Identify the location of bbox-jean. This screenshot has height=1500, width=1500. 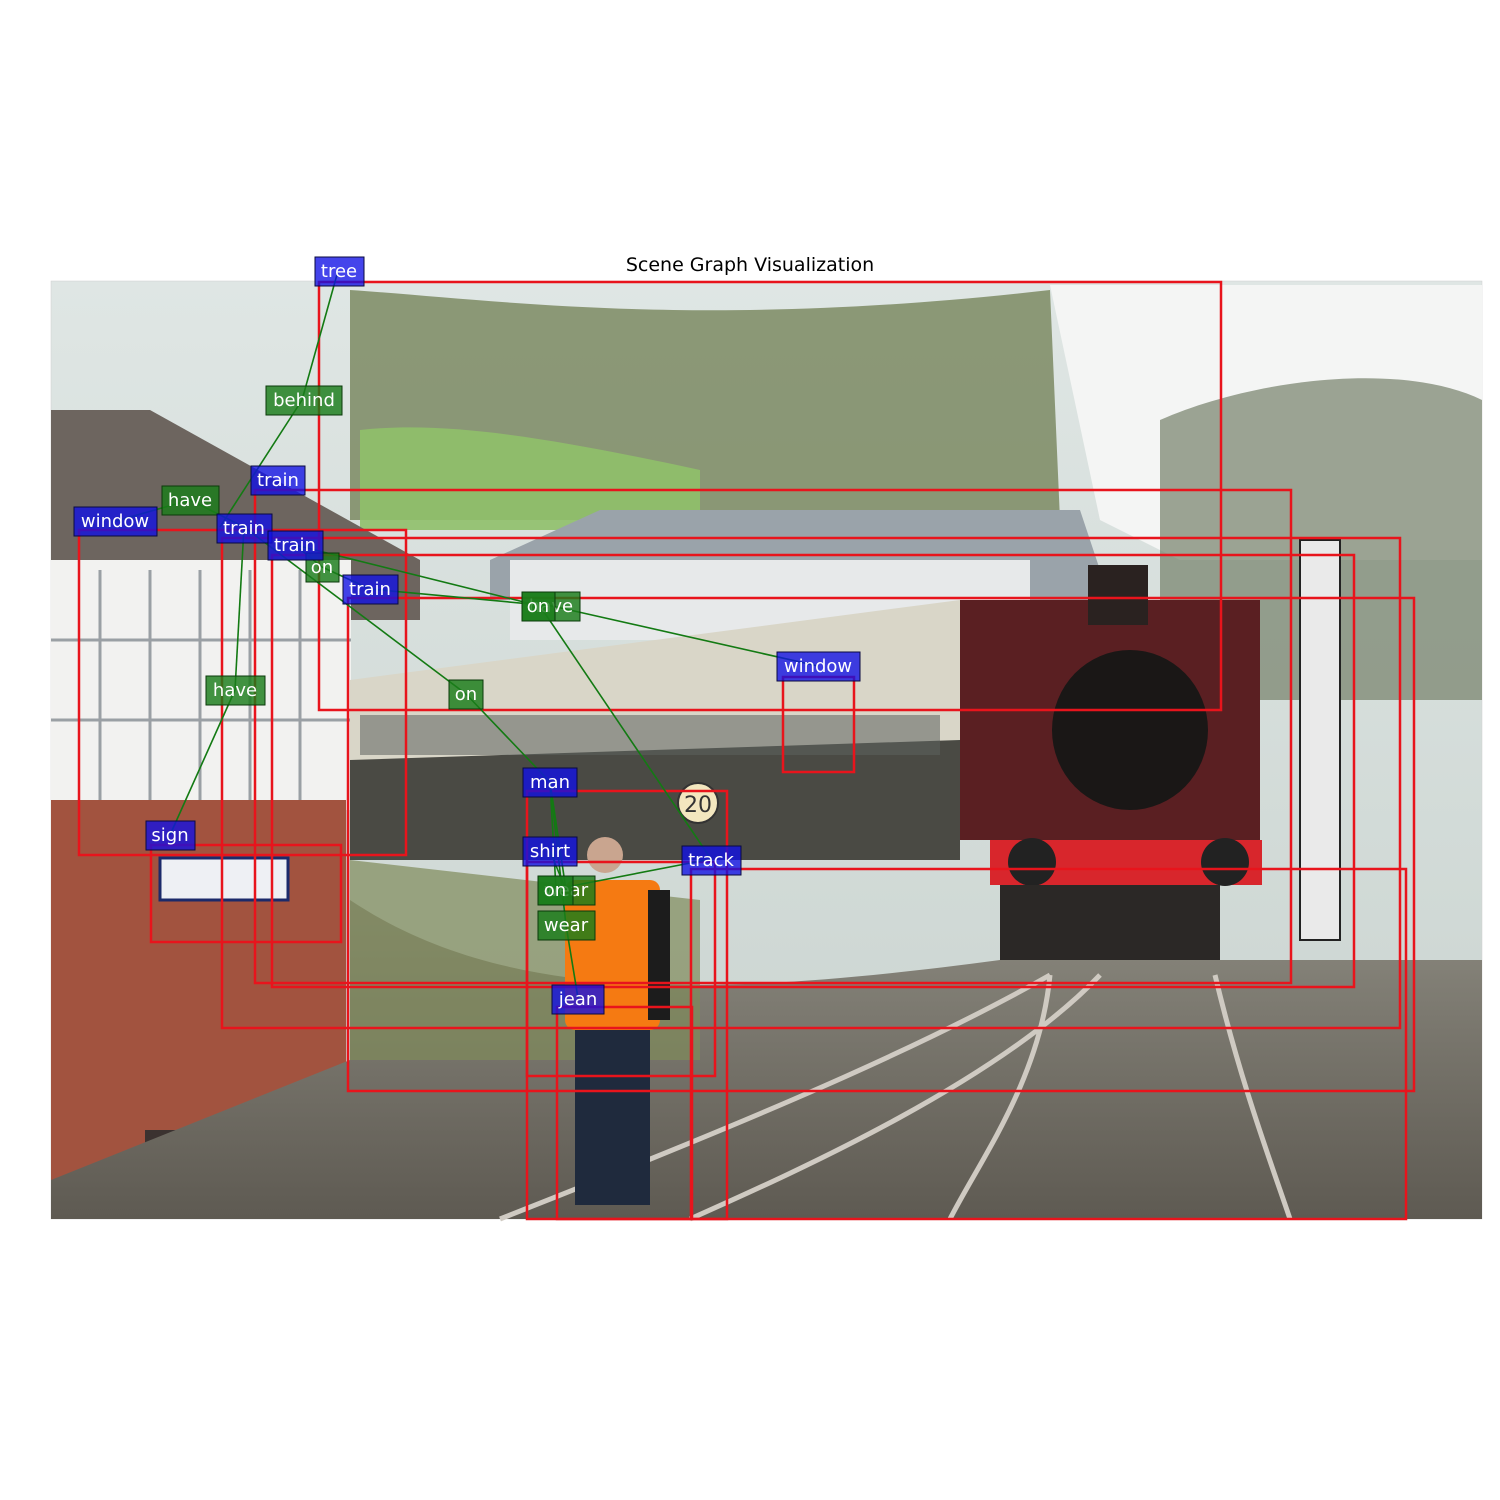
(624, 1113).